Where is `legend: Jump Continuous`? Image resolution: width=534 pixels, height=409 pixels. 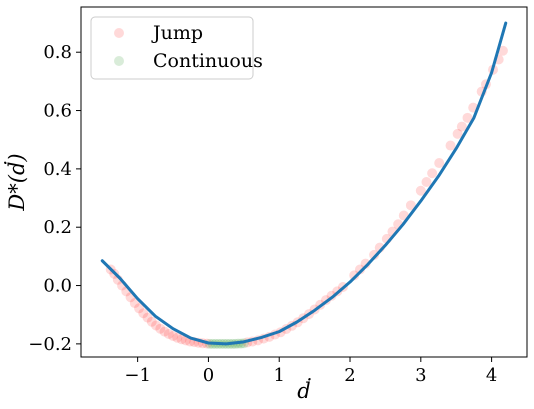 legend: Jump Continuous is located at coordinates (176, 48).